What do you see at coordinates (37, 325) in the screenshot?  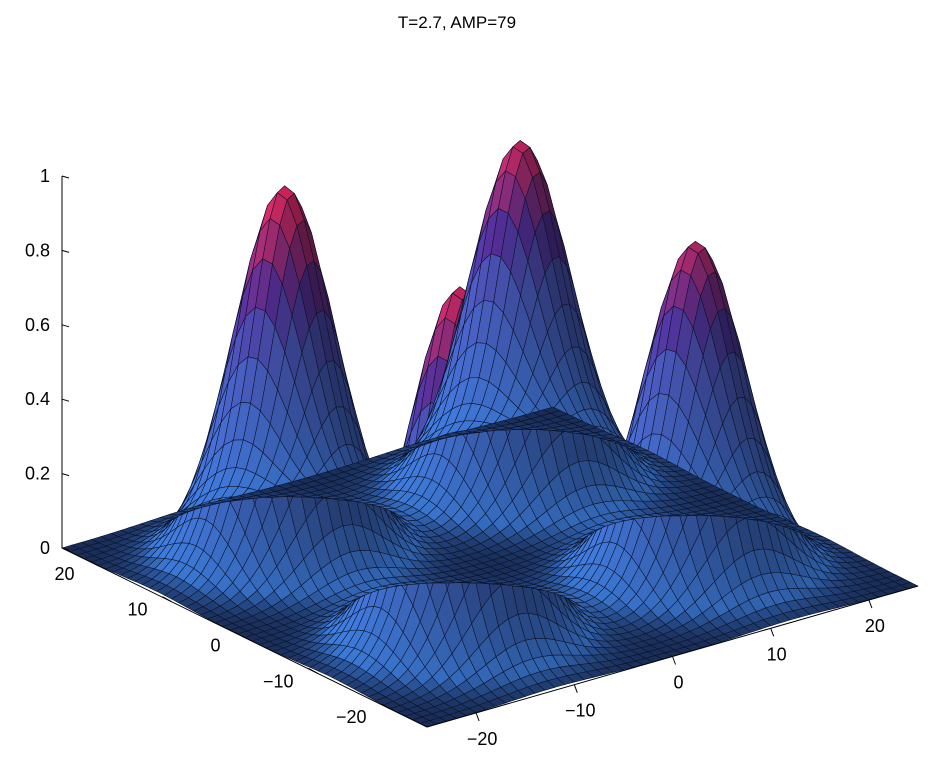 I see `z-tick-label: 0.6` at bounding box center [37, 325].